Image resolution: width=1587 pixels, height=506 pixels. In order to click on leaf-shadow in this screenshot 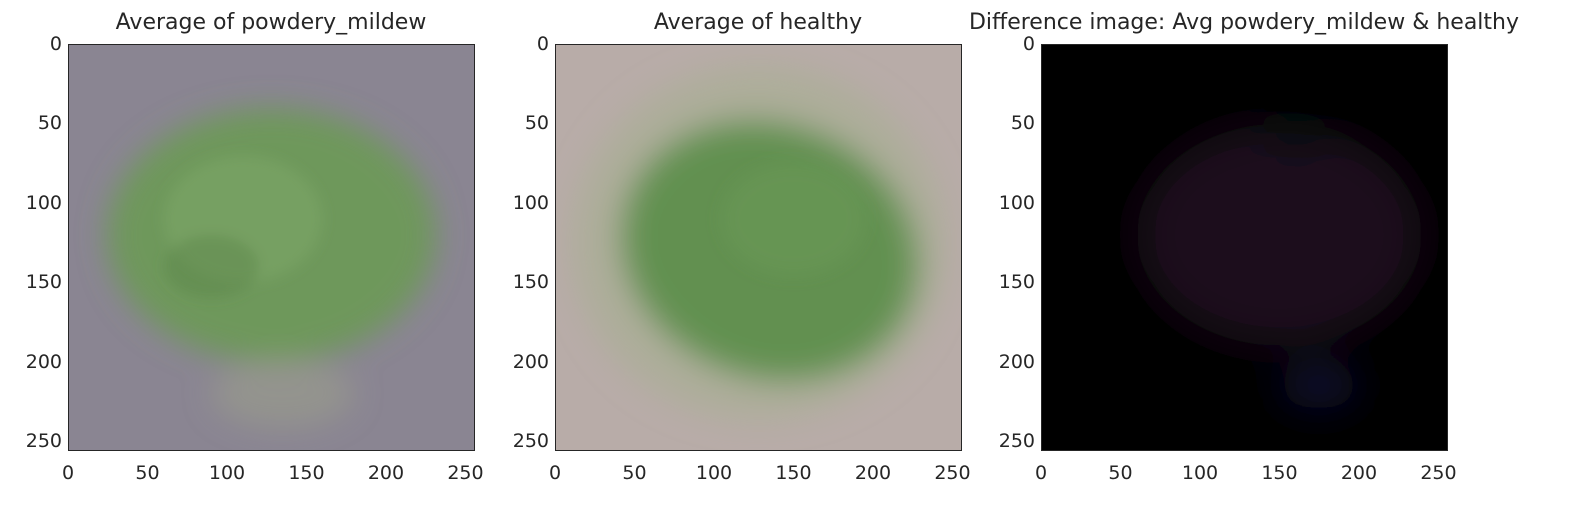, I will do `click(211, 266)`.